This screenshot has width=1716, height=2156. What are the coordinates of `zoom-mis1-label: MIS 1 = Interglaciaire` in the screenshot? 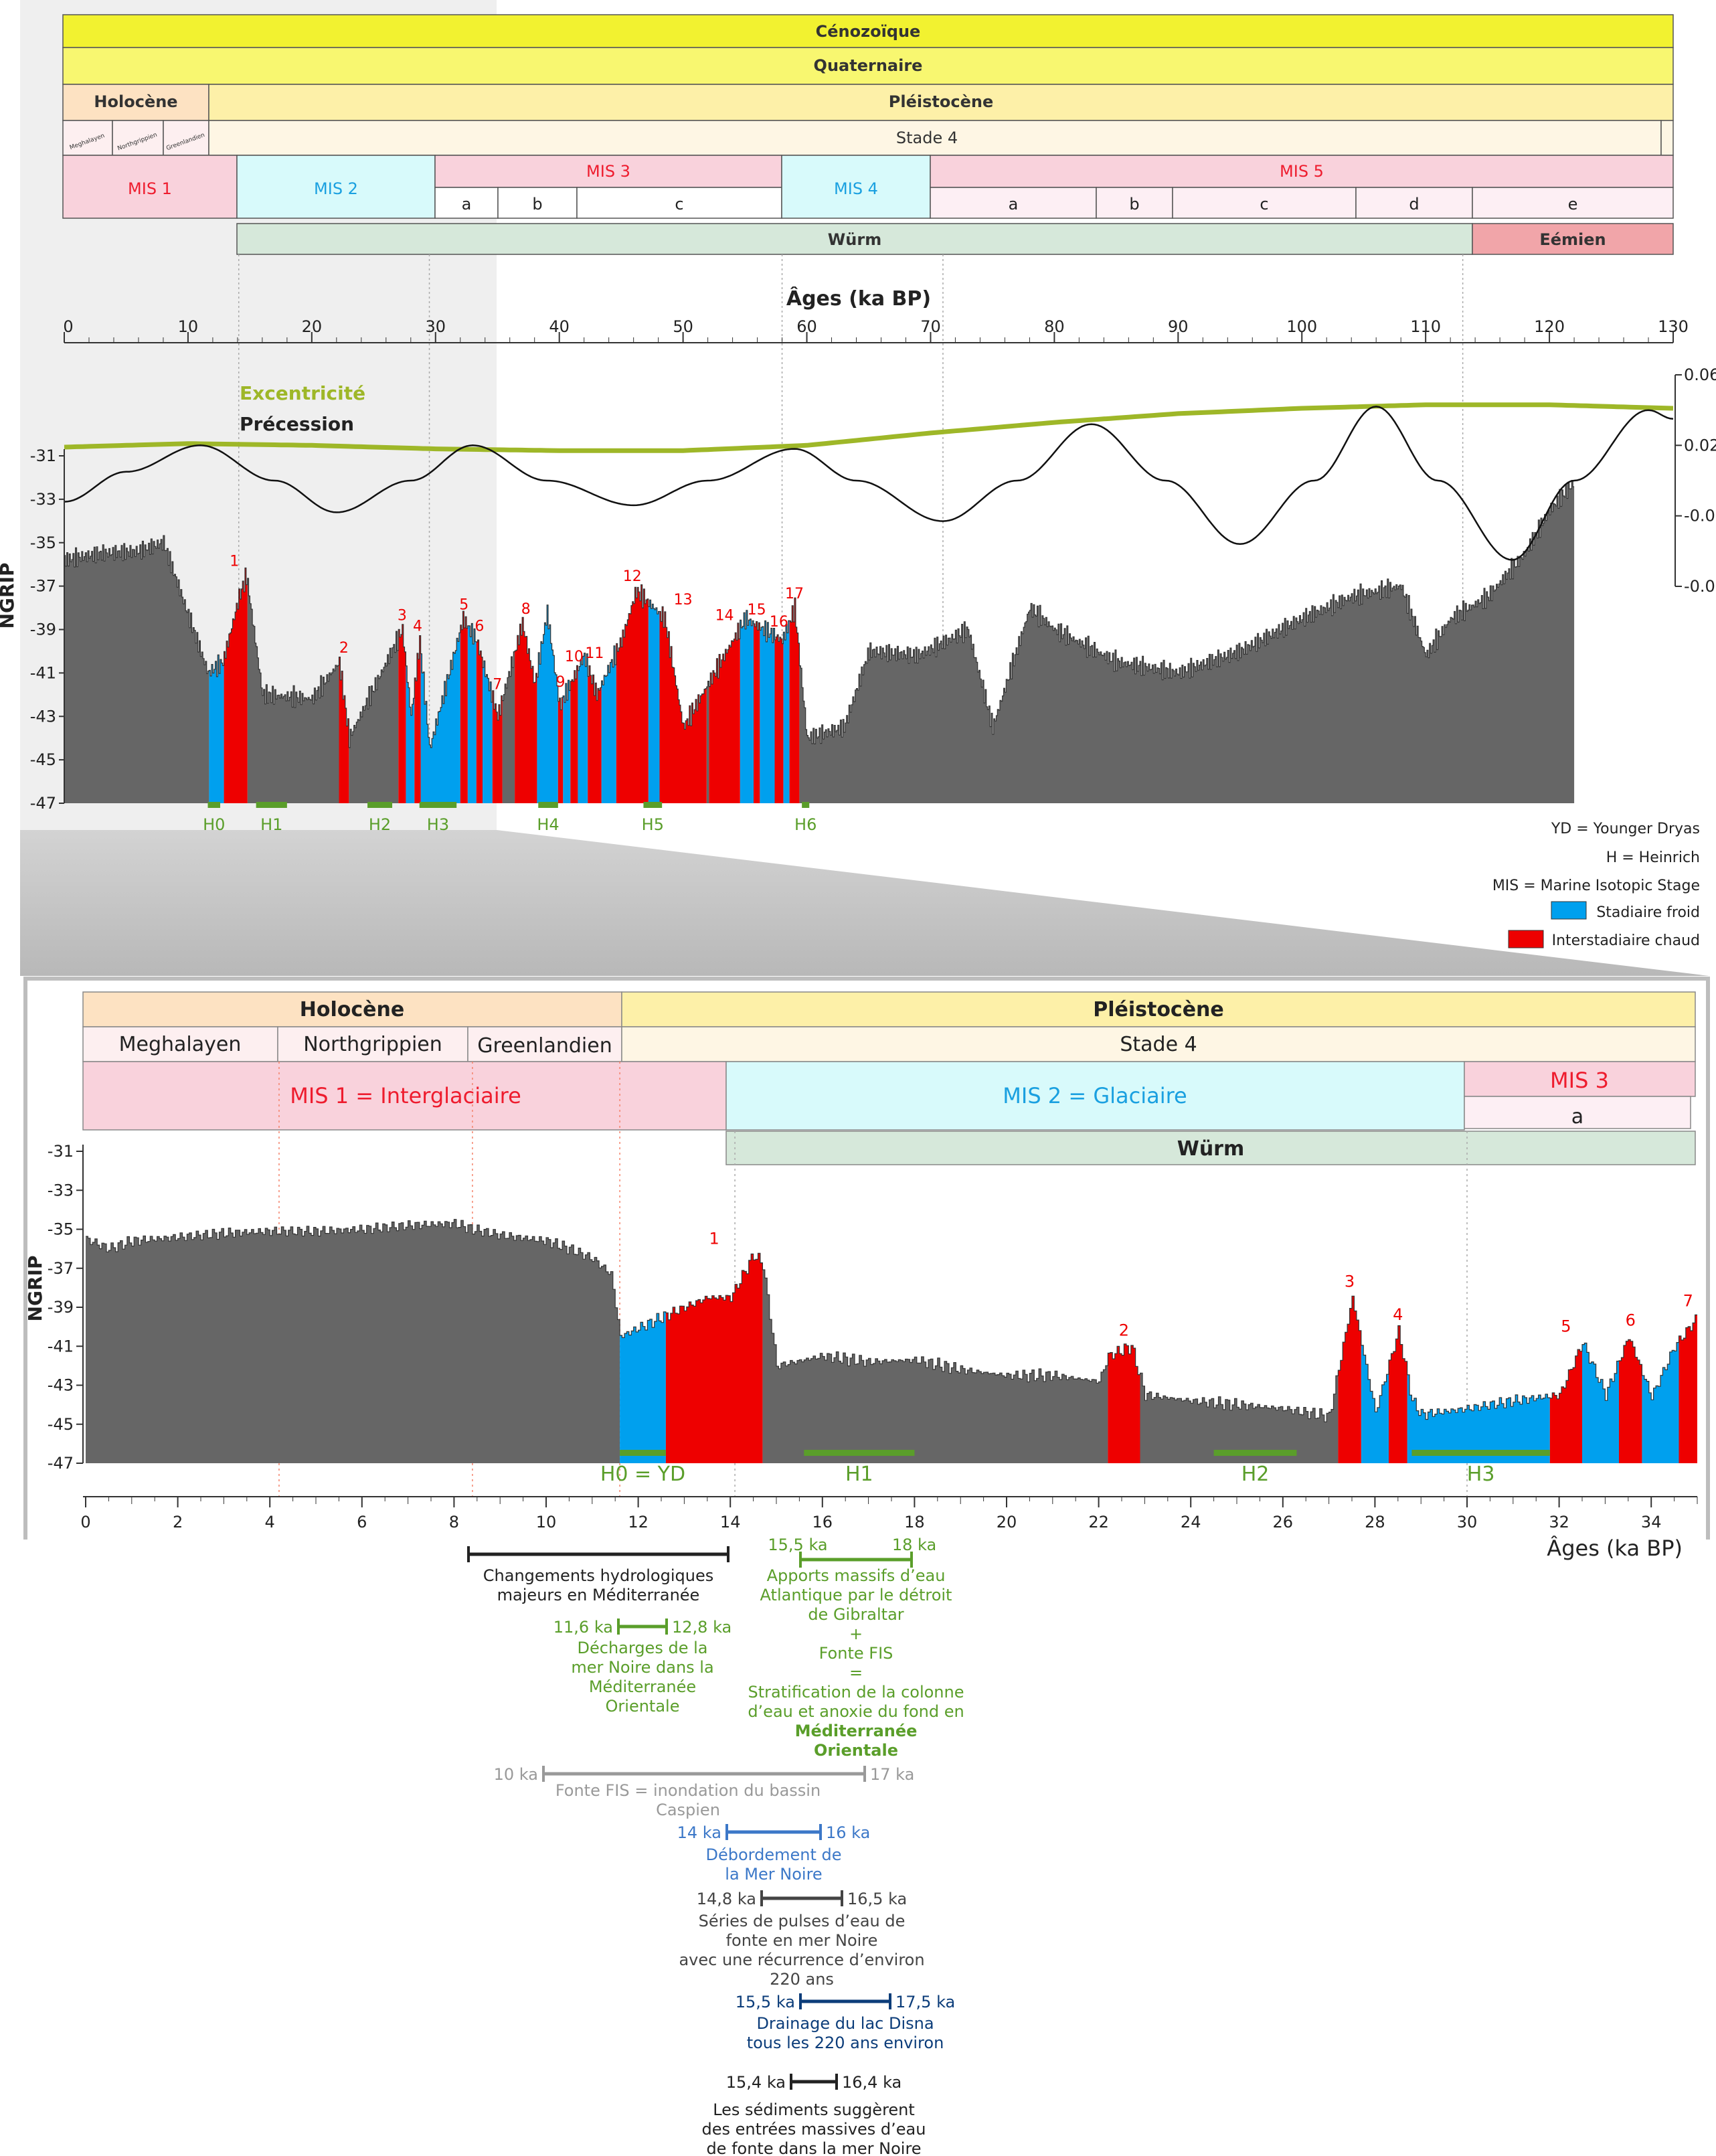 It's located at (405, 1095).